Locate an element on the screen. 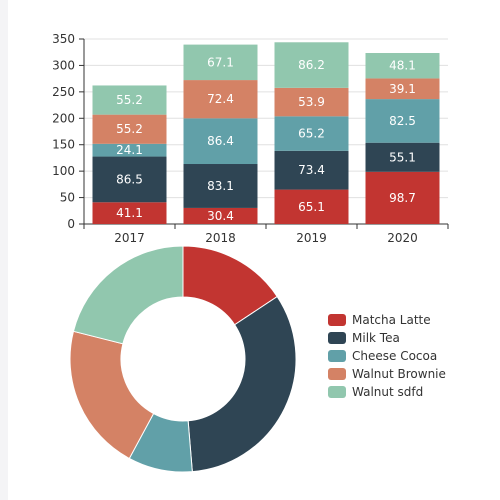 The image size is (500, 500). bar-data-label: 65.2 is located at coordinates (311, 134).